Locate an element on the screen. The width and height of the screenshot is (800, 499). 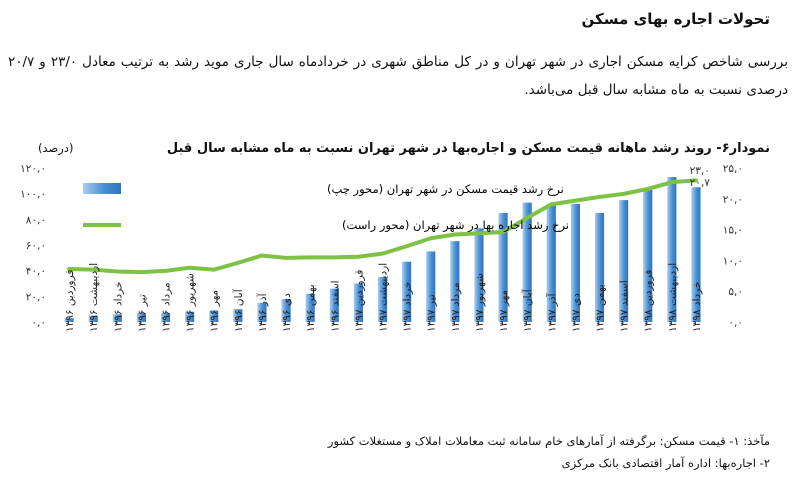
x-tick-label: اردیبهشت ۱۳۹۷ is located at coordinates (384, 297).